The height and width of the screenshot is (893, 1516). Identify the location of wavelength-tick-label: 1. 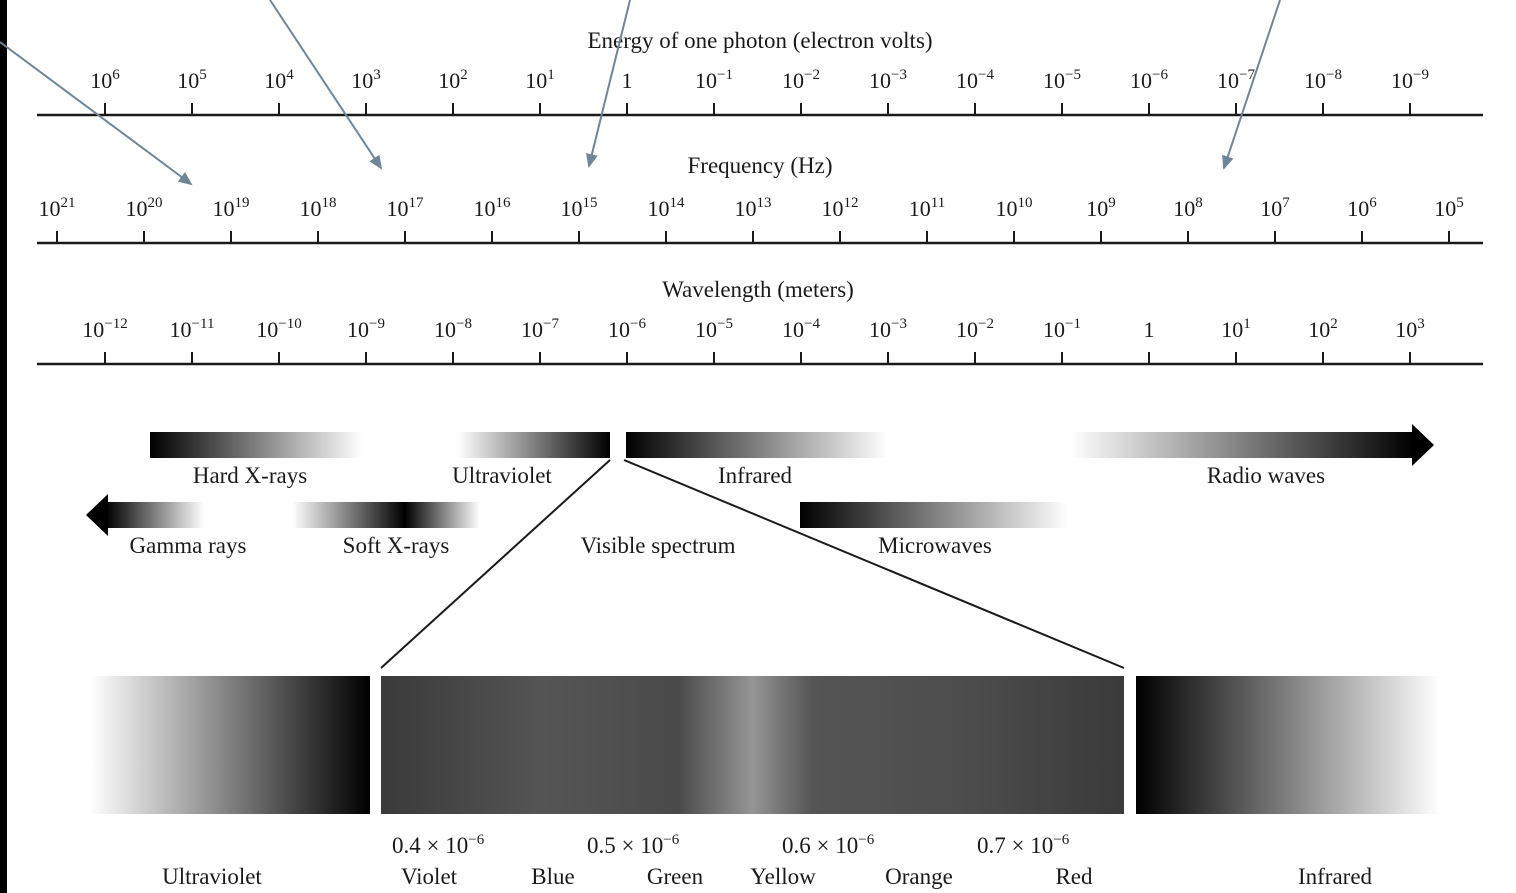
(1149, 329).